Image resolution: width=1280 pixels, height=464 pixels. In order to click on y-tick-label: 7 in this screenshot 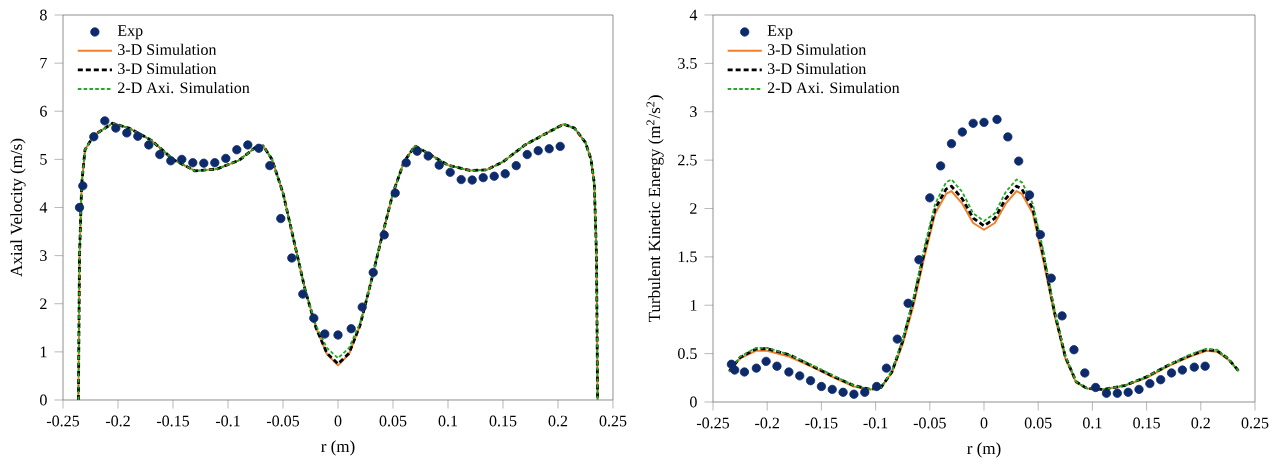, I will do `click(43, 63)`.